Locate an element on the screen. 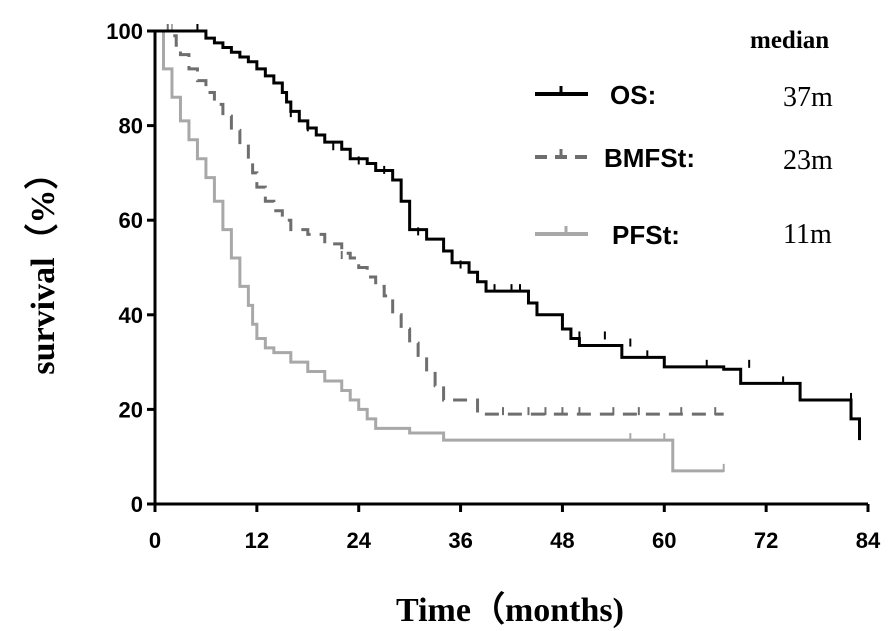  legend-label-bmfst: BMFSt: is located at coordinates (649, 158).